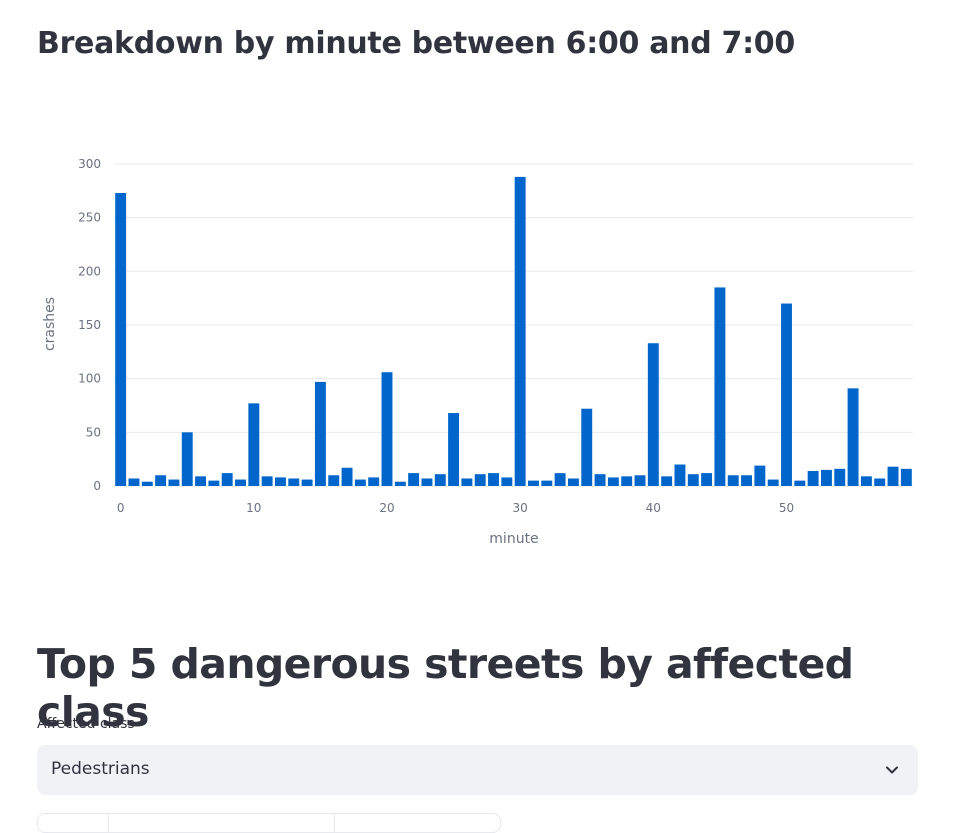 This screenshot has width=960, height=833. Describe the element at coordinates (50, 324) in the screenshot. I see `y-axis-title: crashes` at that location.